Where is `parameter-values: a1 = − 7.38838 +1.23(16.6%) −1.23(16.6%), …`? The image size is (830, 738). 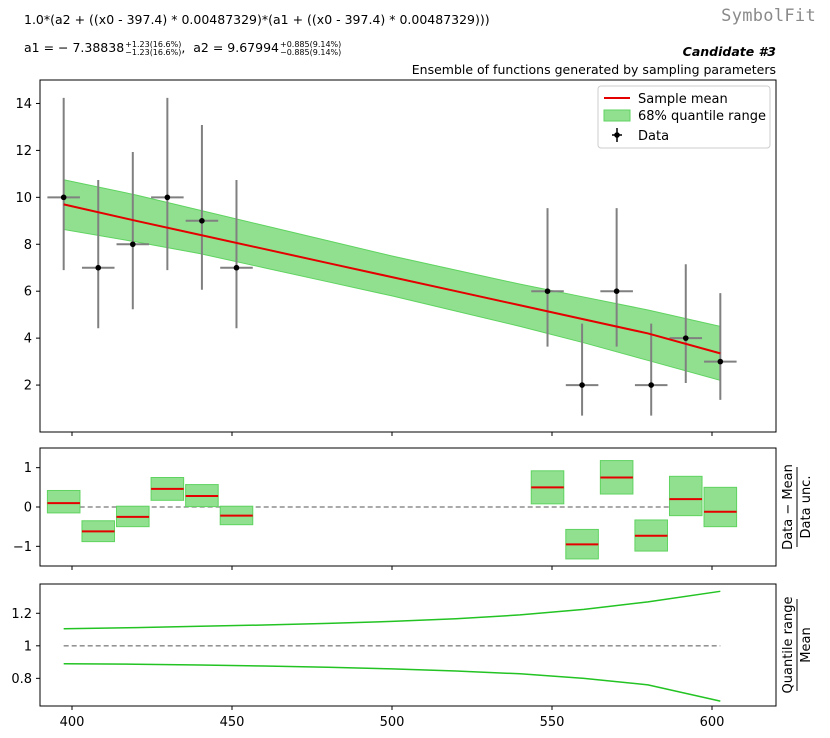
parameter-values: a1 = − 7.38838 +1.23(16.6%) −1.23(16.6%), … is located at coordinates (183, 48).